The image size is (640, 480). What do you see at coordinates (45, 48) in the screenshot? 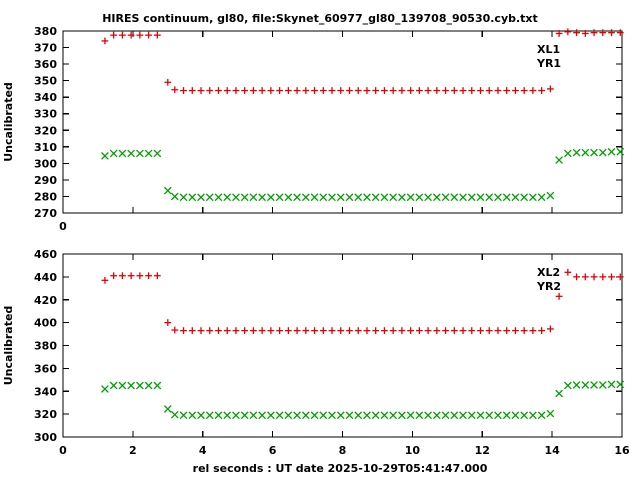
I see `y-tick-label: 370` at bounding box center [45, 48].